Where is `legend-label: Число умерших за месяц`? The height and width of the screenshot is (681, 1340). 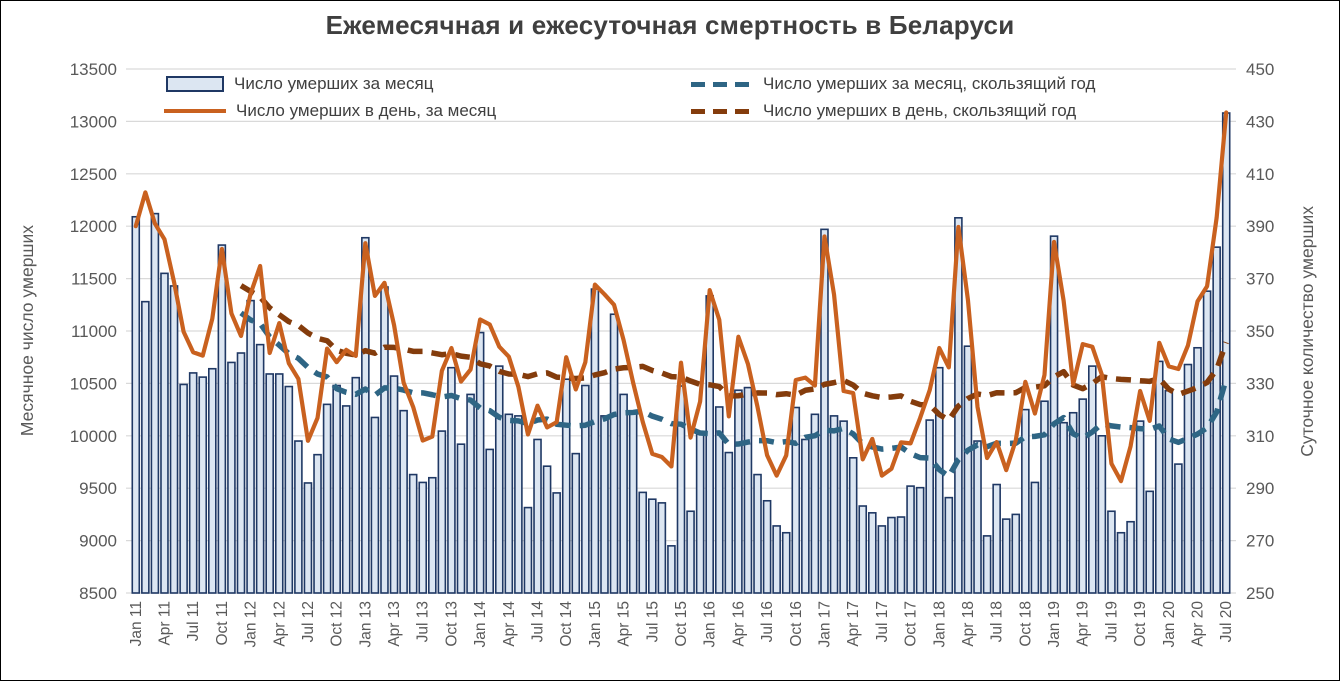 legend-label: Число умерших за месяц is located at coordinates (334, 83).